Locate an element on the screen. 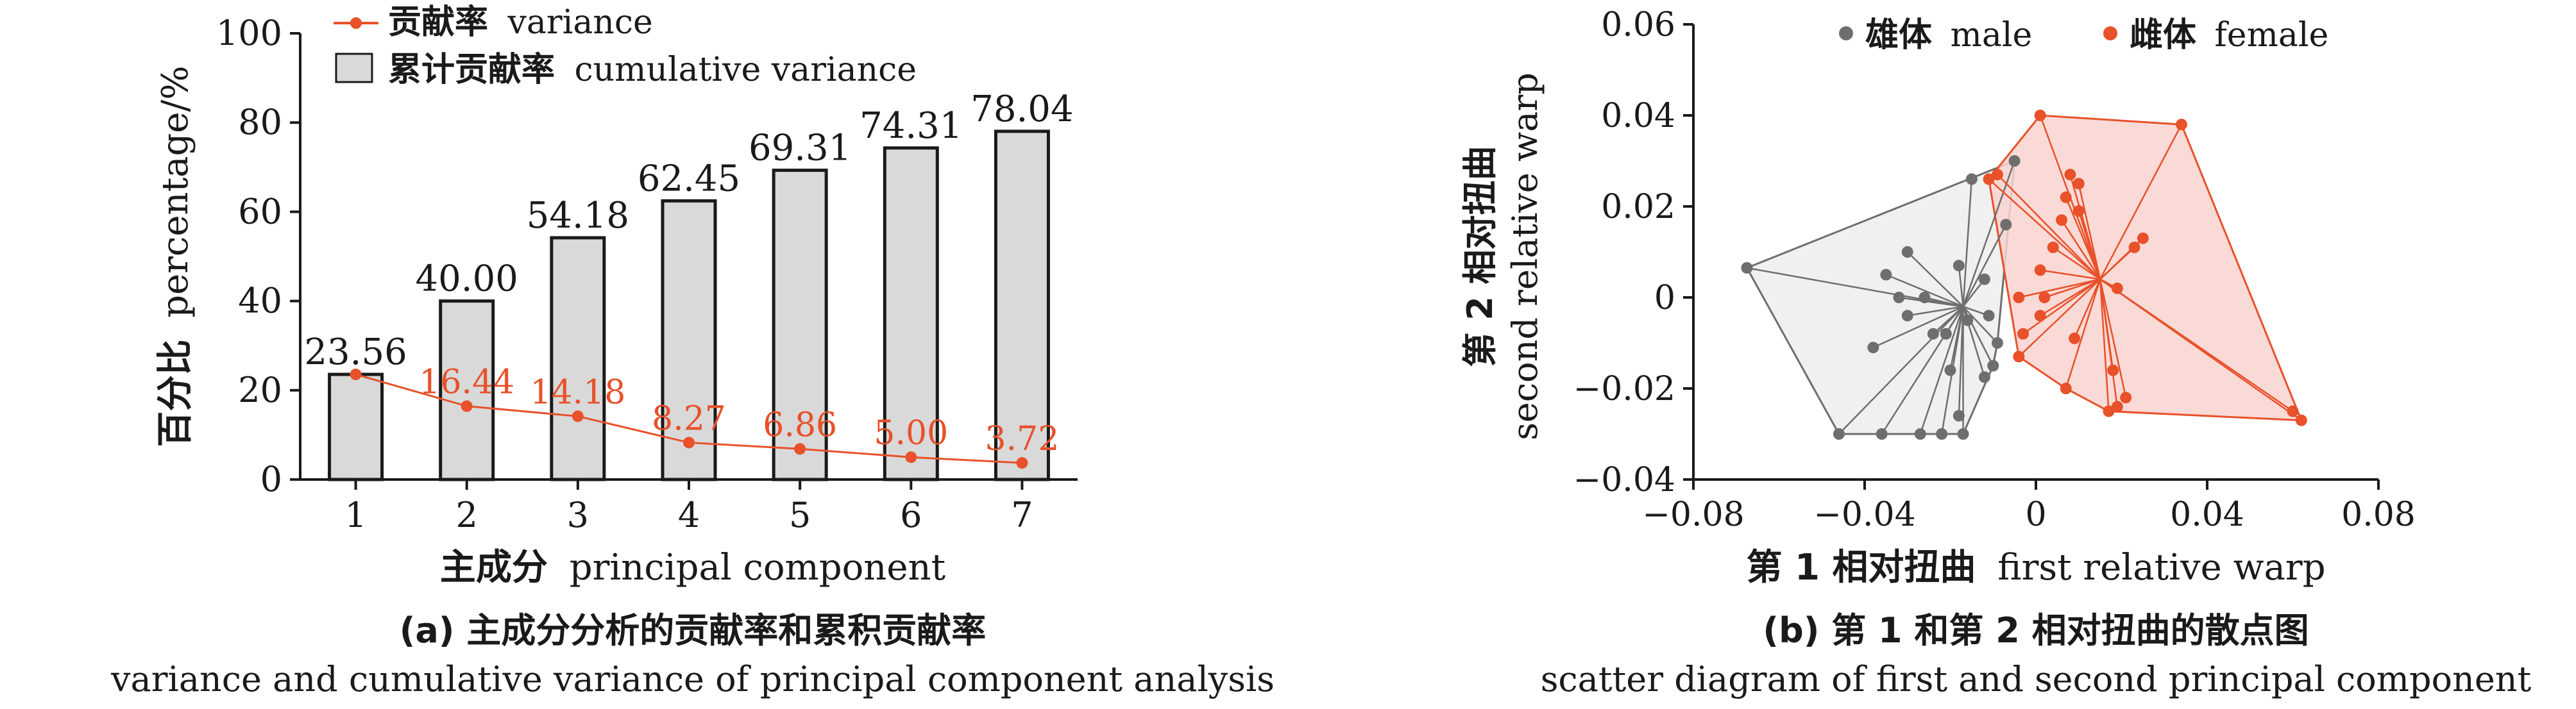 This screenshot has height=709, width=2576. x-tick-label-a: 1 is located at coordinates (355, 515).